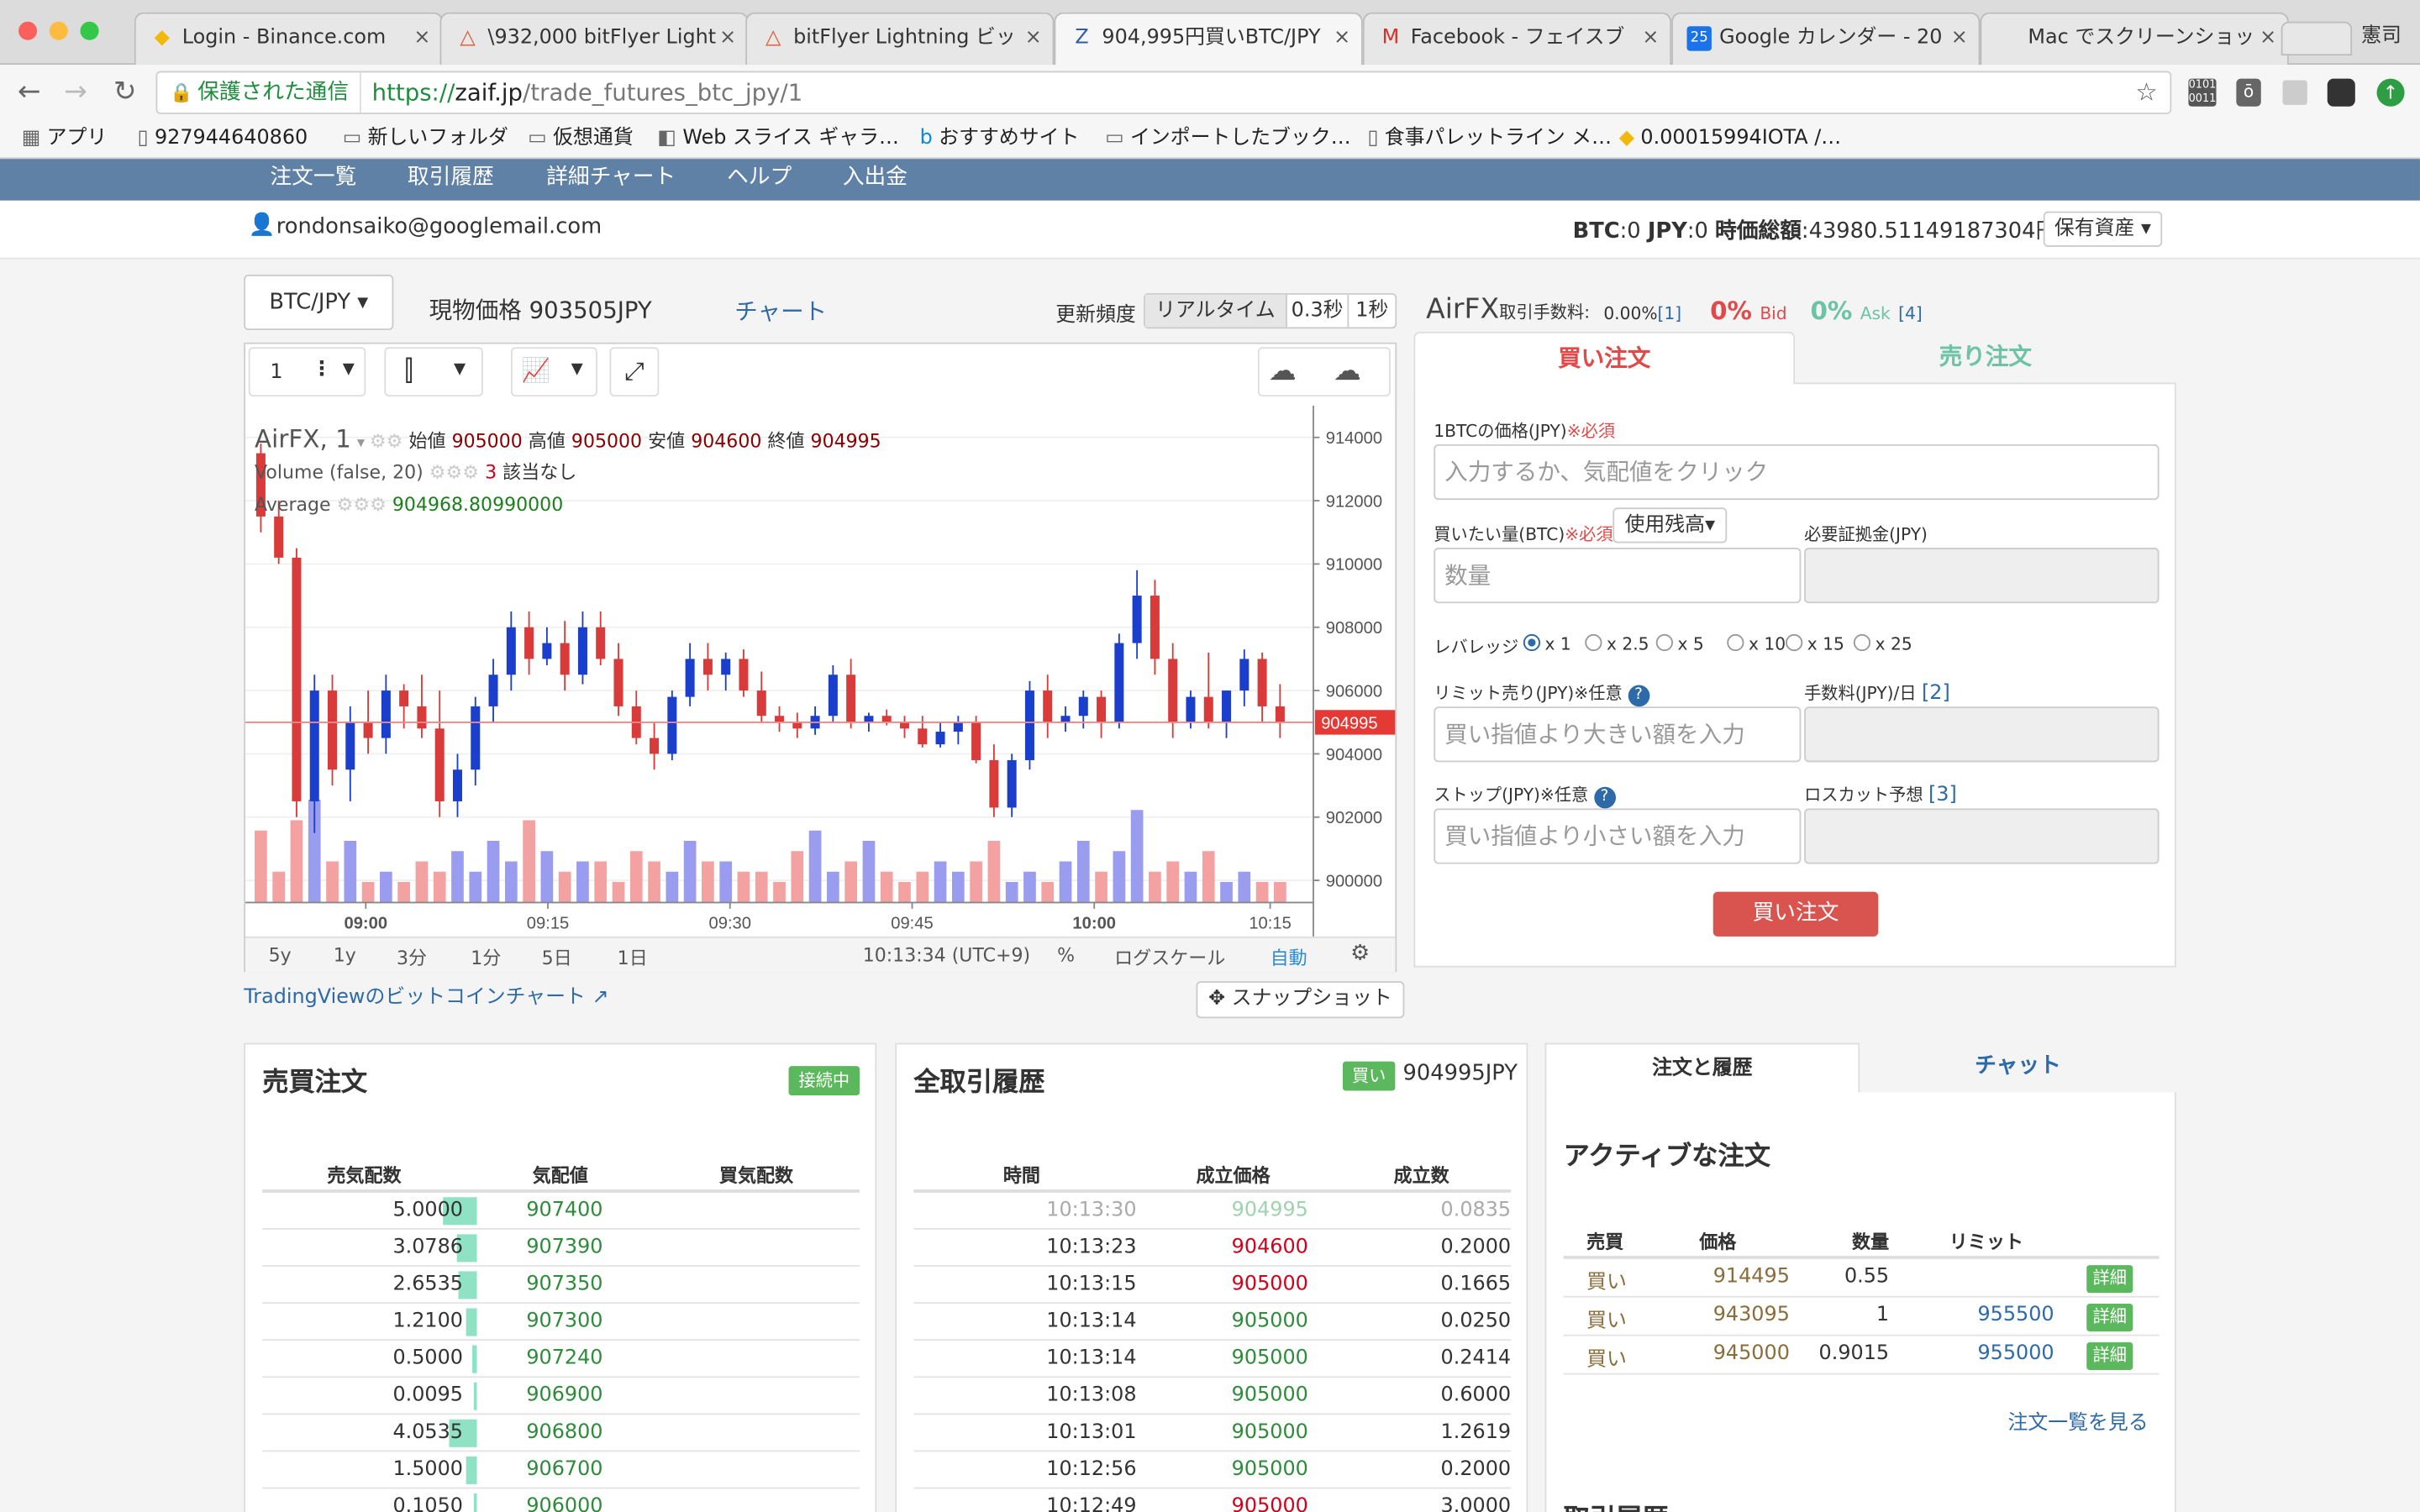  What do you see at coordinates (1680, 643) in the screenshot?
I see `leverage-option: x 5` at bounding box center [1680, 643].